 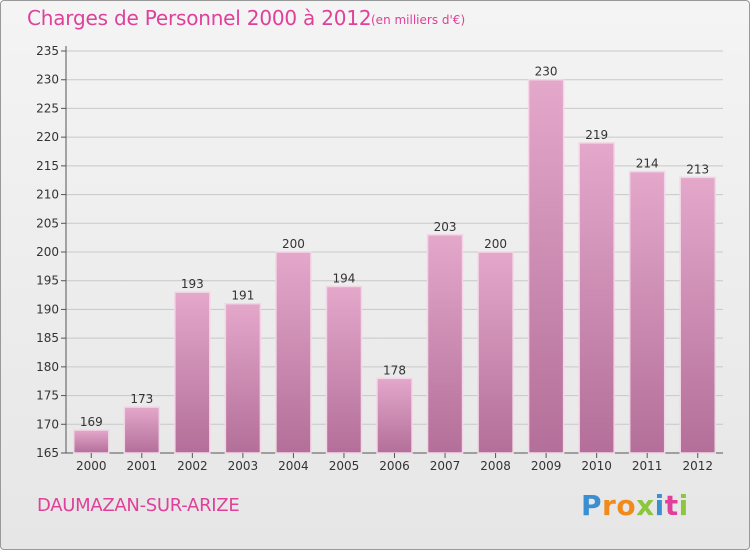 What do you see at coordinates (47, 51) in the screenshot?
I see `y-tick-label: 235` at bounding box center [47, 51].